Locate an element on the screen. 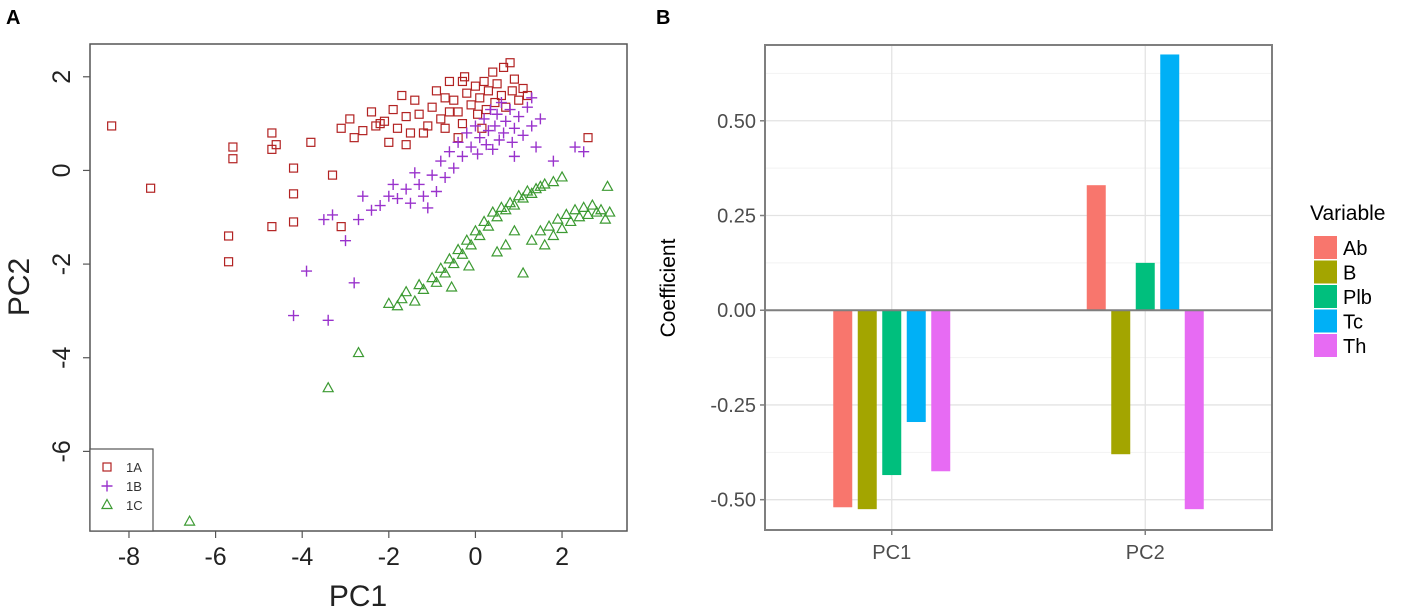 This screenshot has width=1417, height=613. scatter-y-tick-label: 2 is located at coordinates (62, 77).